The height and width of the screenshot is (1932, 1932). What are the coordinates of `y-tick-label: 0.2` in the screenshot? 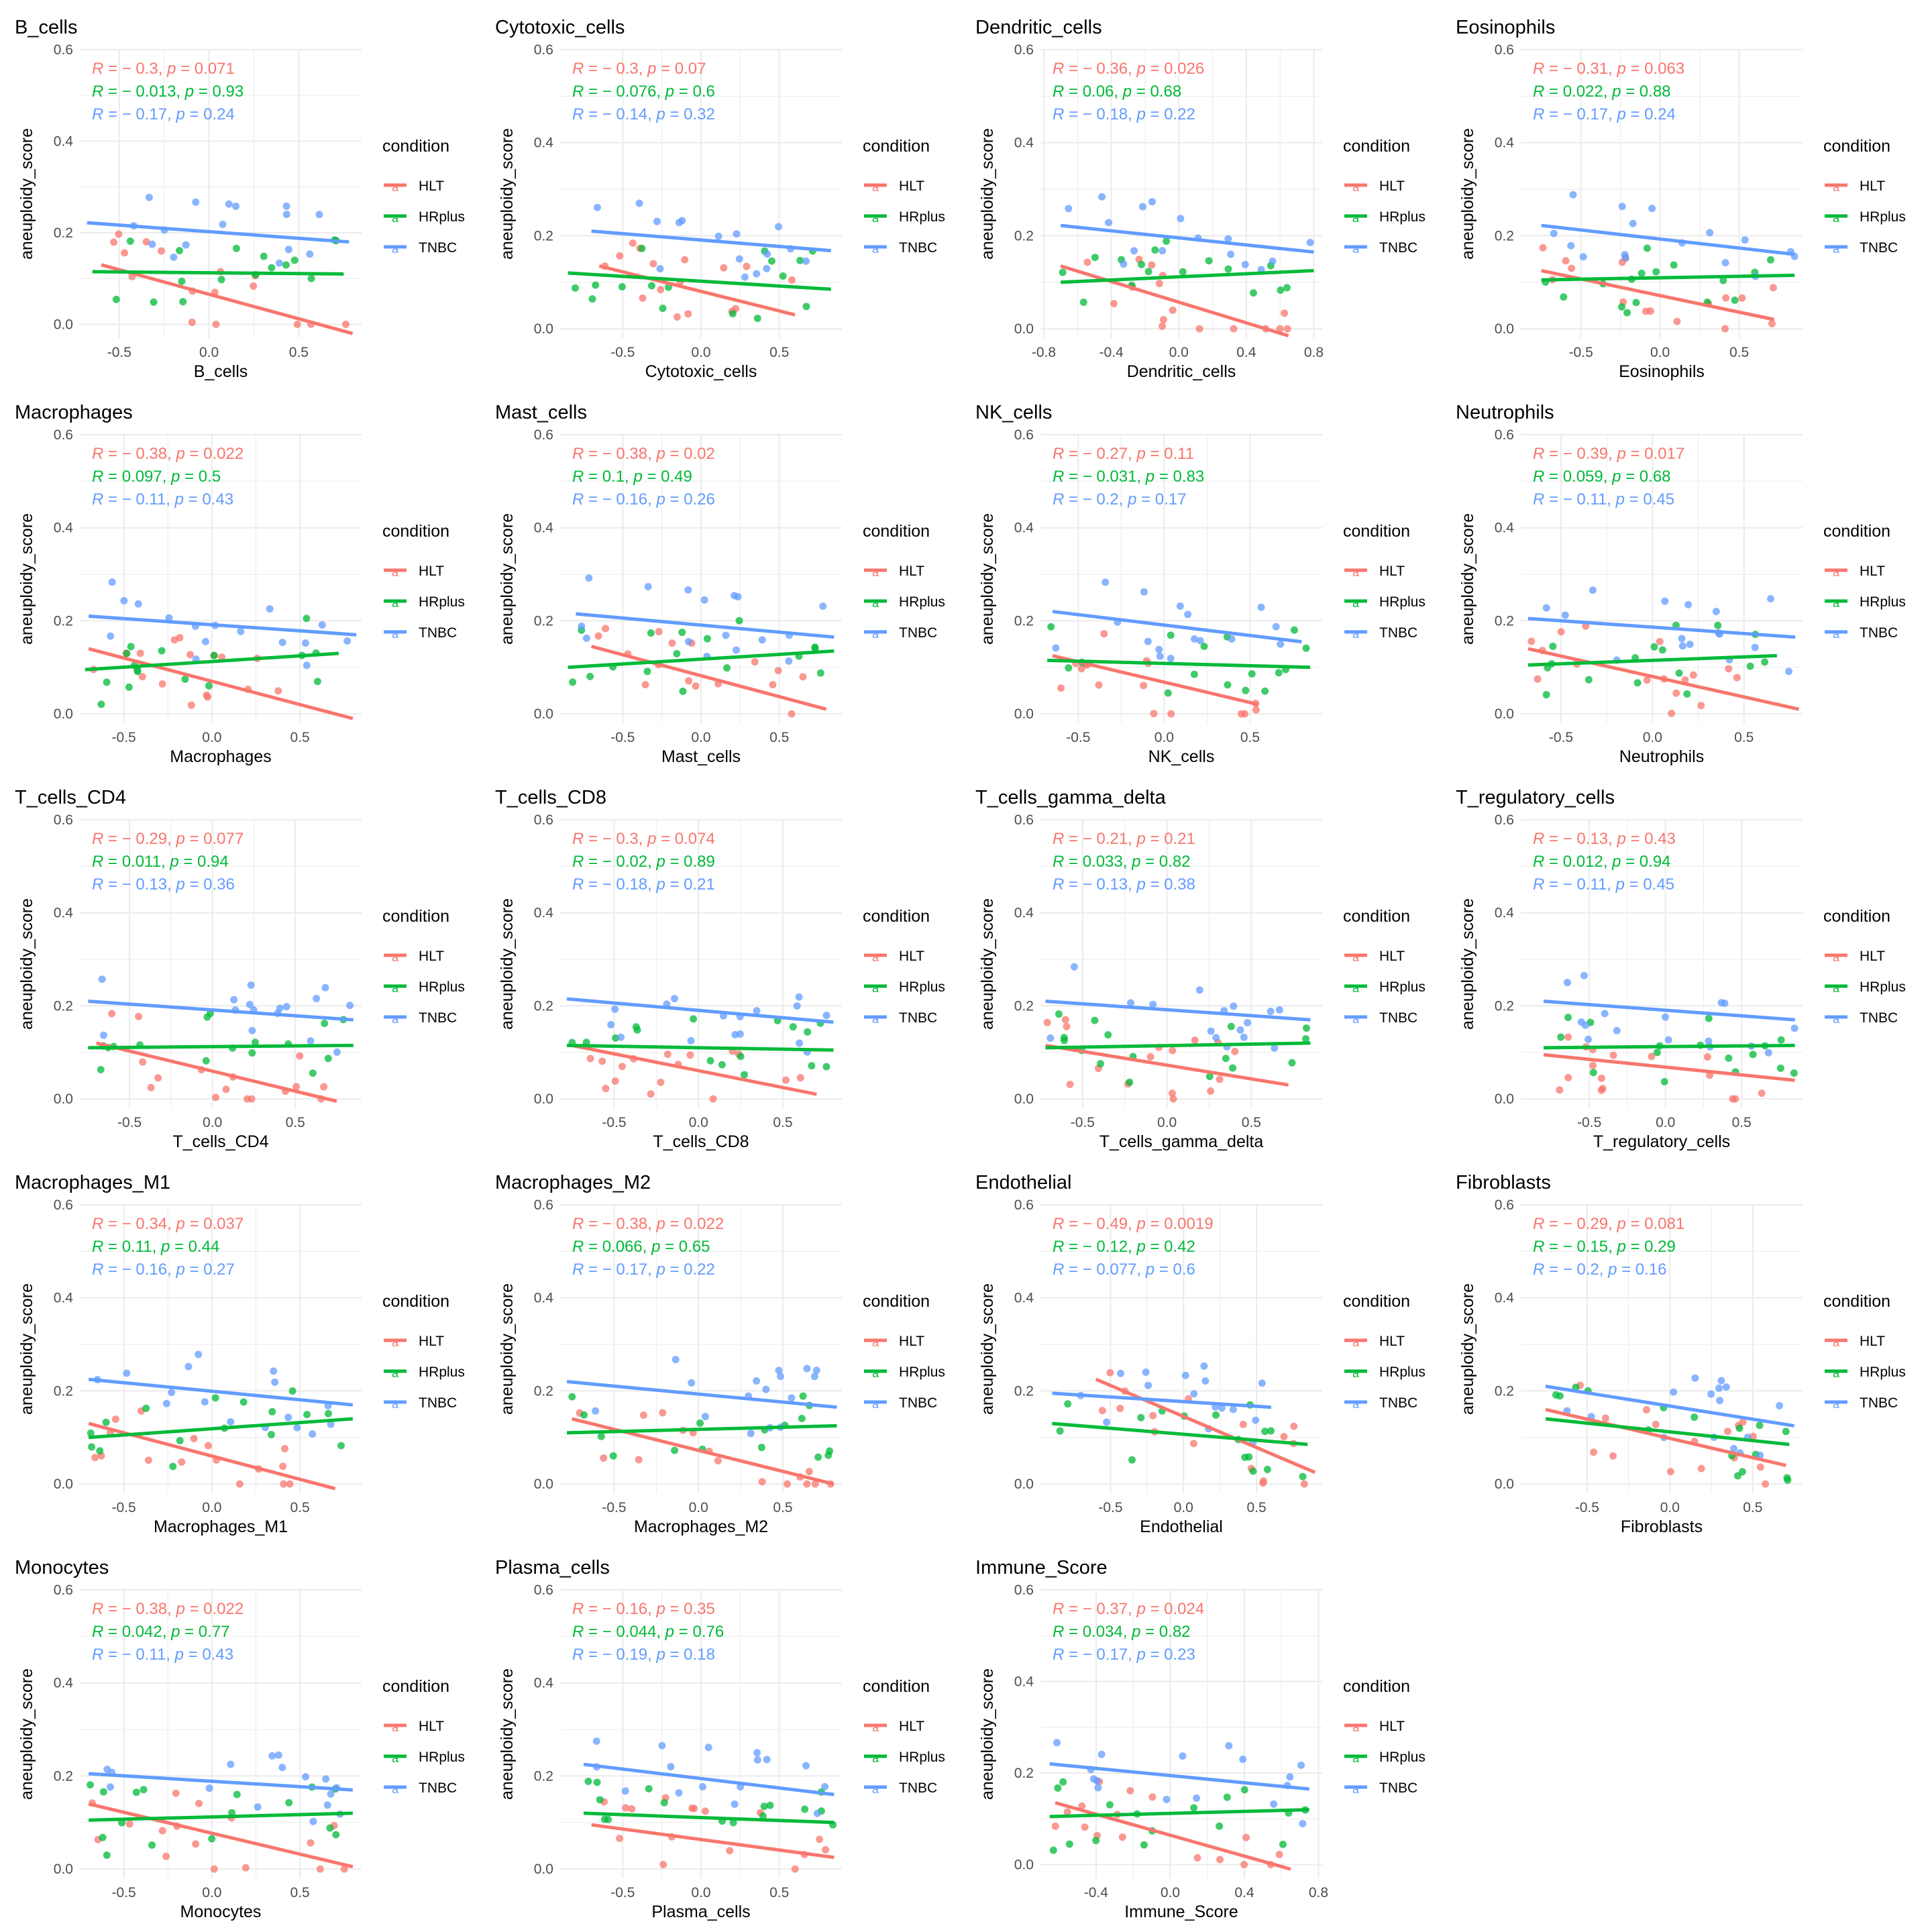 It's located at (543, 236).